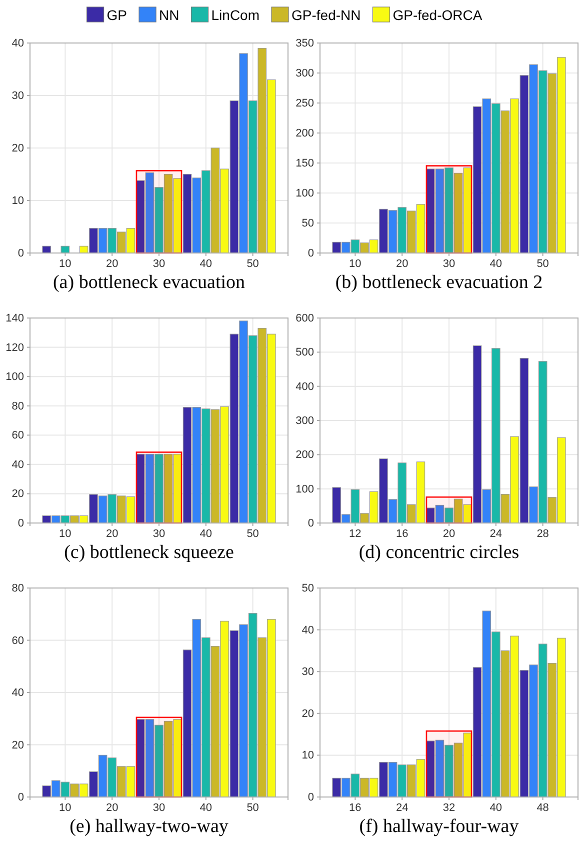 The image size is (581, 857). Describe the element at coordinates (46, 250) in the screenshot. I see `bar` at that location.